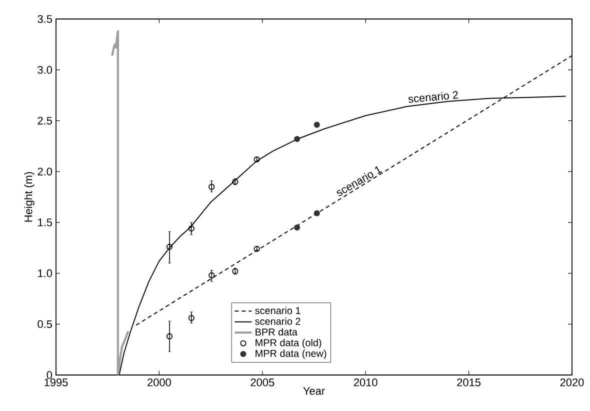 This screenshot has width=590, height=411. I want to click on y-tick-label: 3.5, so click(45, 19).